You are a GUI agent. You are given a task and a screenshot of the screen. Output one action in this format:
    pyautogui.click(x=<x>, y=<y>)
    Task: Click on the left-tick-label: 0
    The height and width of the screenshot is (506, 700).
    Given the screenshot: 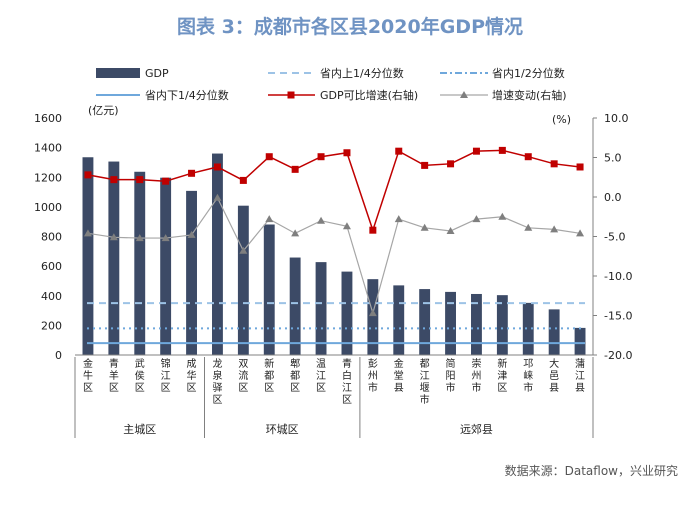 What is the action you would take?
    pyautogui.click(x=58, y=355)
    